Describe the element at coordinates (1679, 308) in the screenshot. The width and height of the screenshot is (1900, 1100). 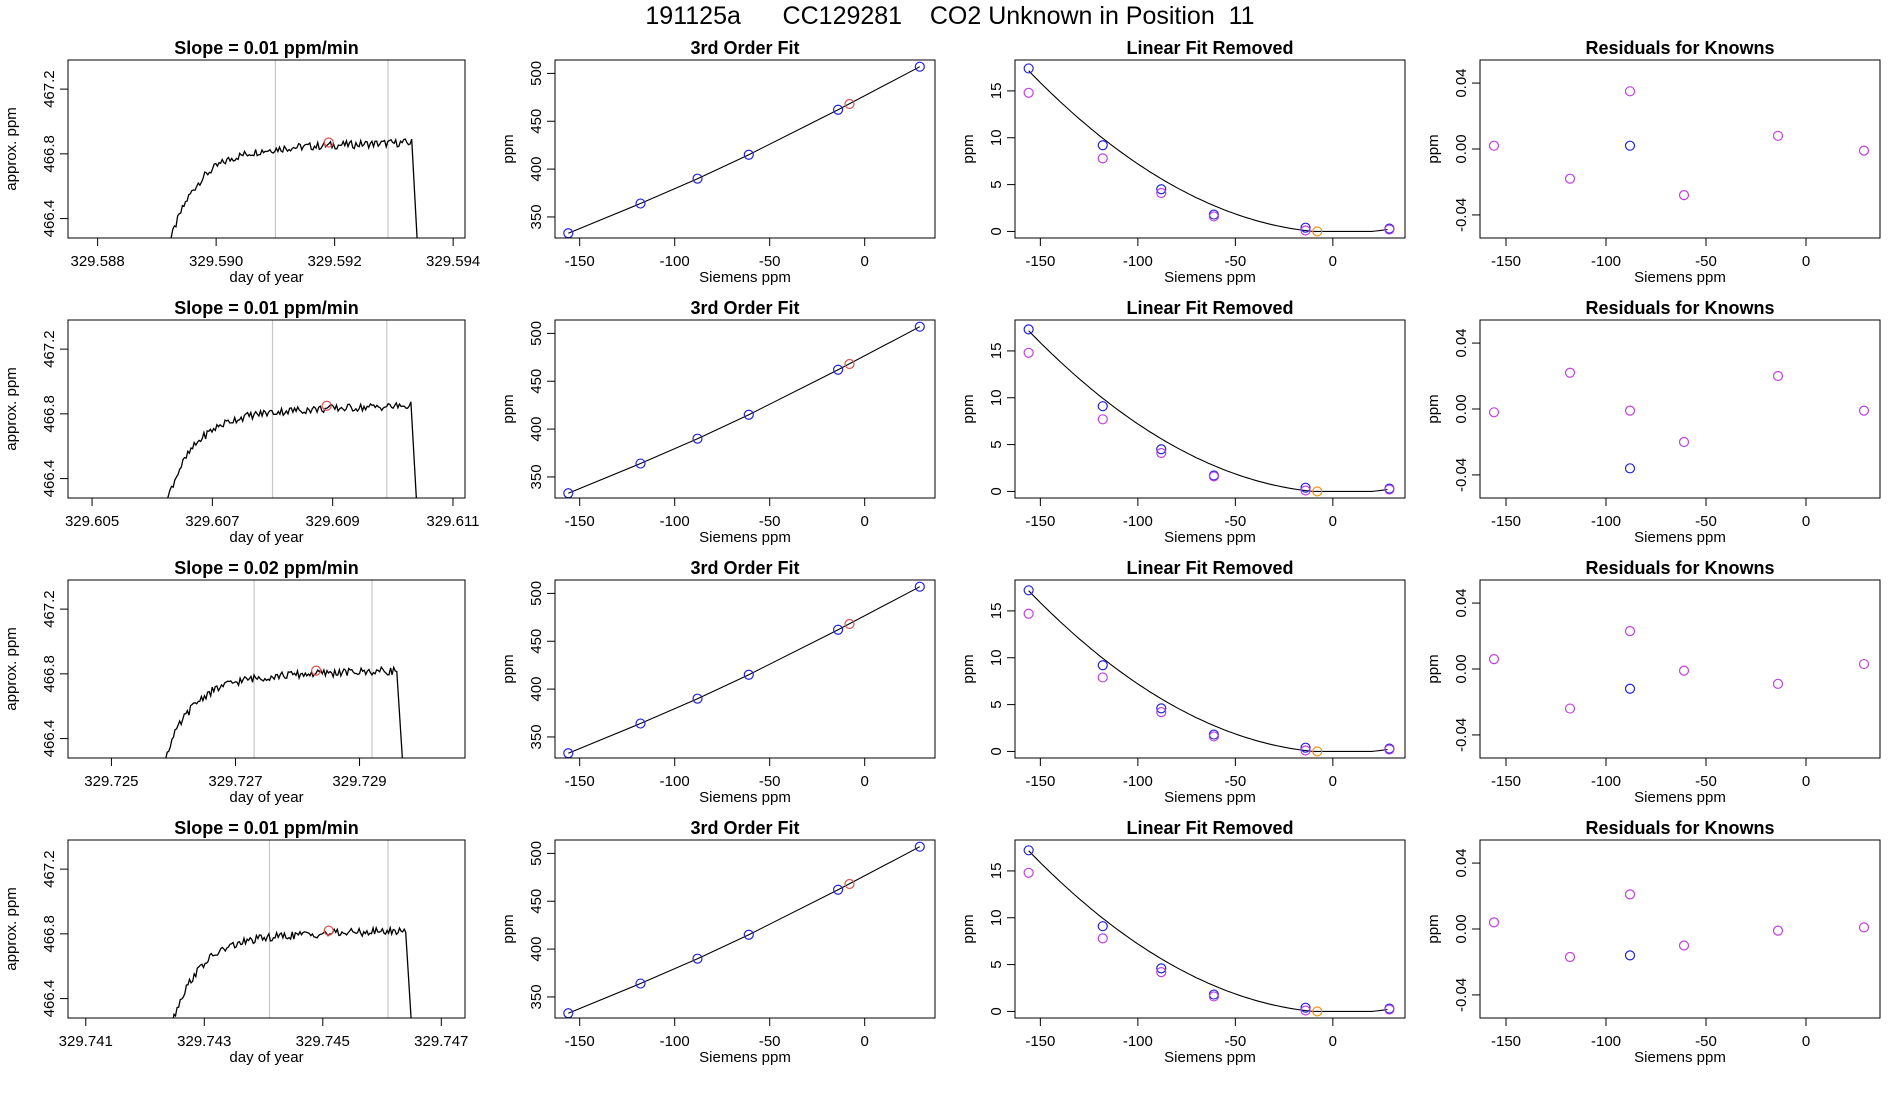
I see `panel-title: Residuals for Knowns` at that location.